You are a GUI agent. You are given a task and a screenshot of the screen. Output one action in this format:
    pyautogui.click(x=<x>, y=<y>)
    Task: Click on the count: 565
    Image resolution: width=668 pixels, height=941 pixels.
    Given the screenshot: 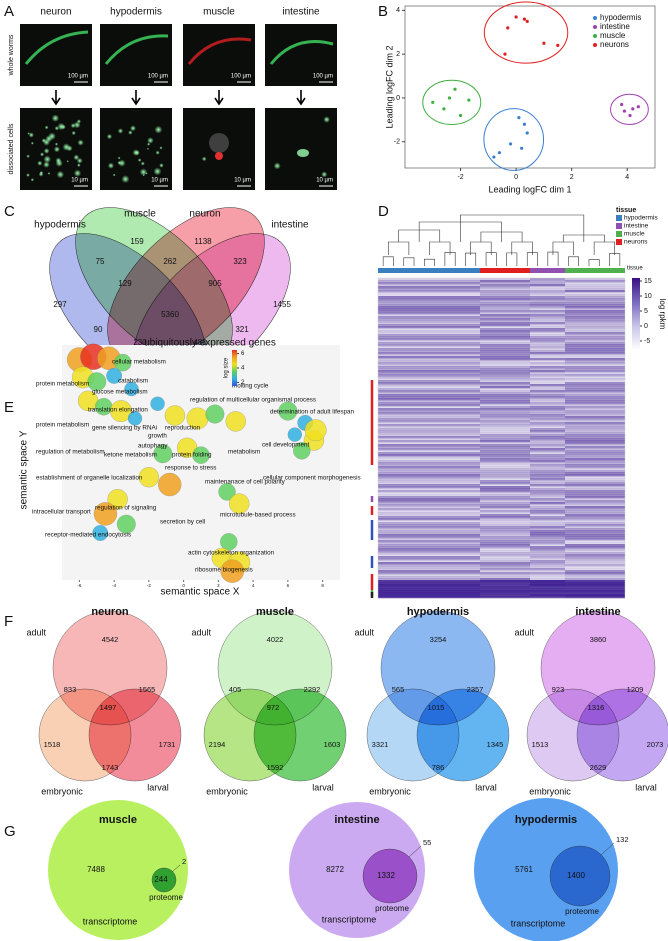 What is the action you would take?
    pyautogui.click(x=398, y=689)
    